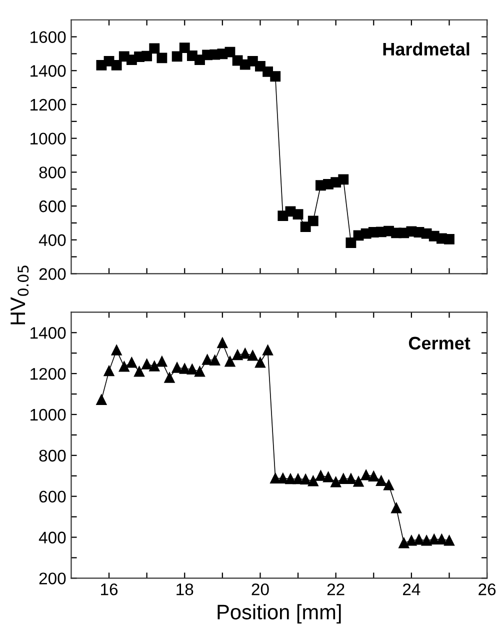 This screenshot has height=641, width=498. I want to click on x-tick-label: 22, so click(335, 589).